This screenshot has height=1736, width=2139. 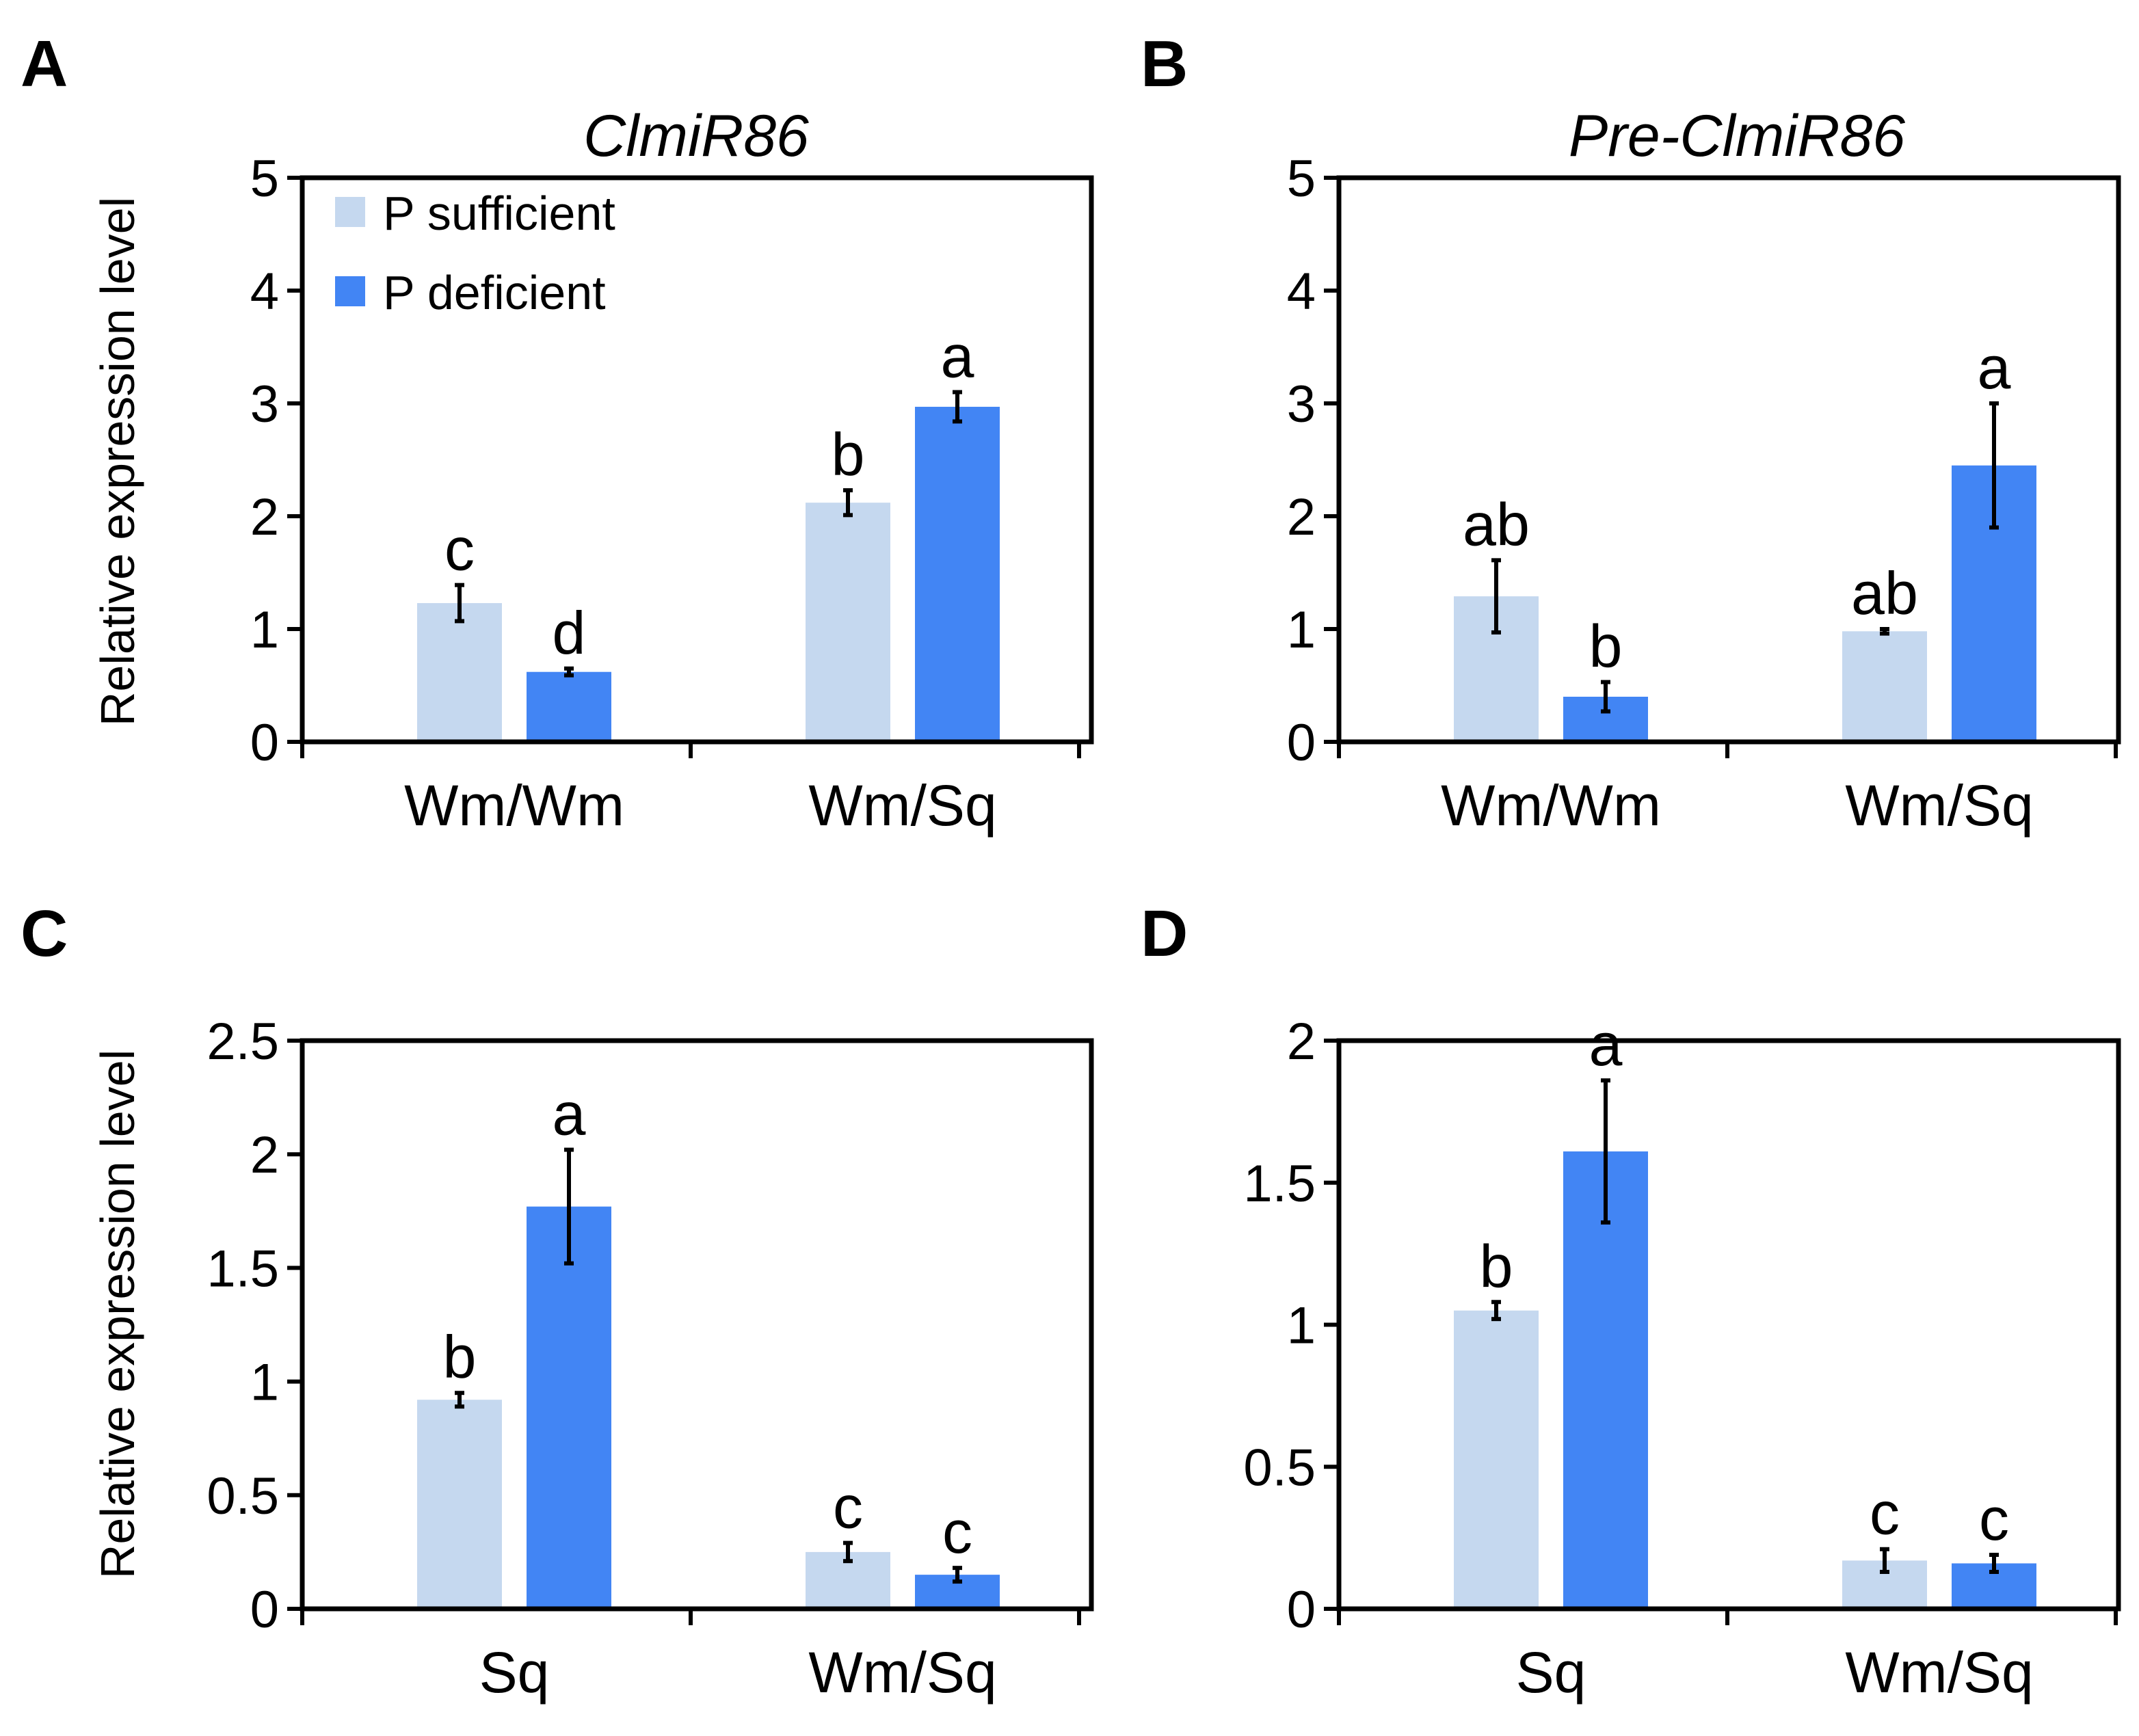 What do you see at coordinates (1301, 743) in the screenshot?
I see `y-tick-label-b-0: 0` at bounding box center [1301, 743].